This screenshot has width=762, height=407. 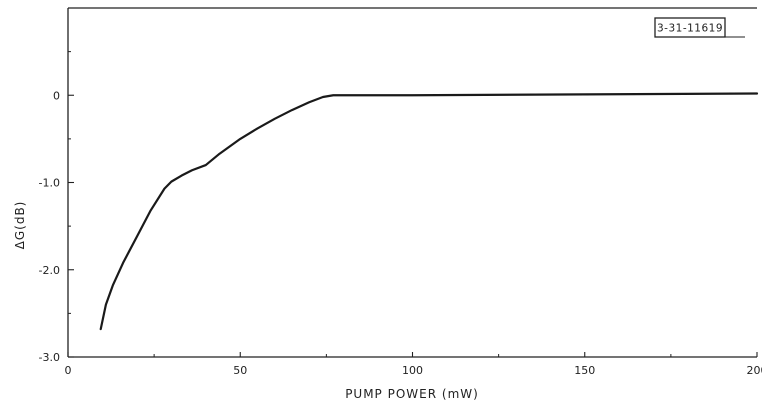 What do you see at coordinates (49, 270) in the screenshot?
I see `y-tick-label: -2.0` at bounding box center [49, 270].